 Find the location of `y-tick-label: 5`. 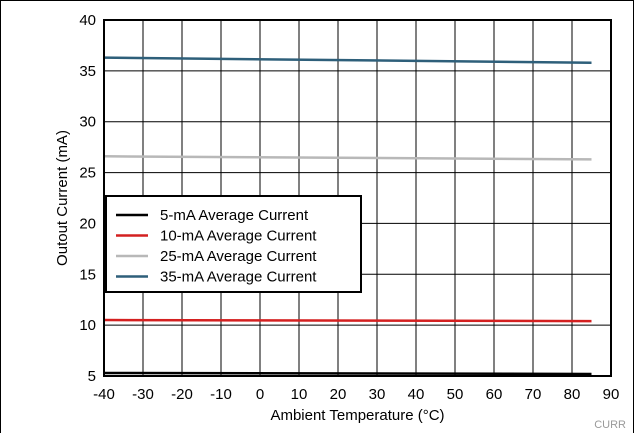

y-tick-label: 5 is located at coordinates (92, 376).